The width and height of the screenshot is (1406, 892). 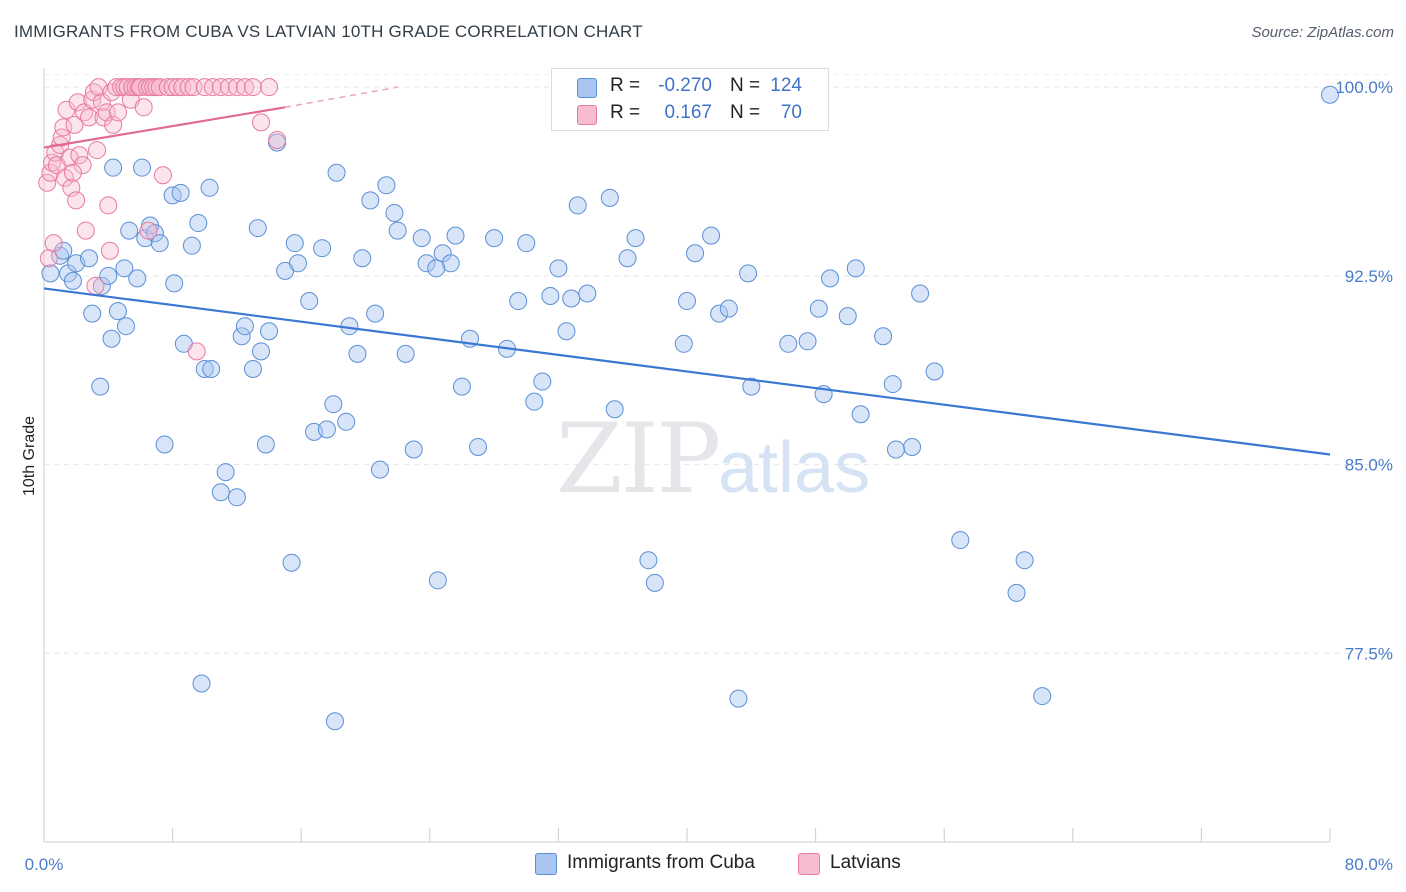 I want to click on y-tick-label: 77.5%, so click(x=1369, y=653).